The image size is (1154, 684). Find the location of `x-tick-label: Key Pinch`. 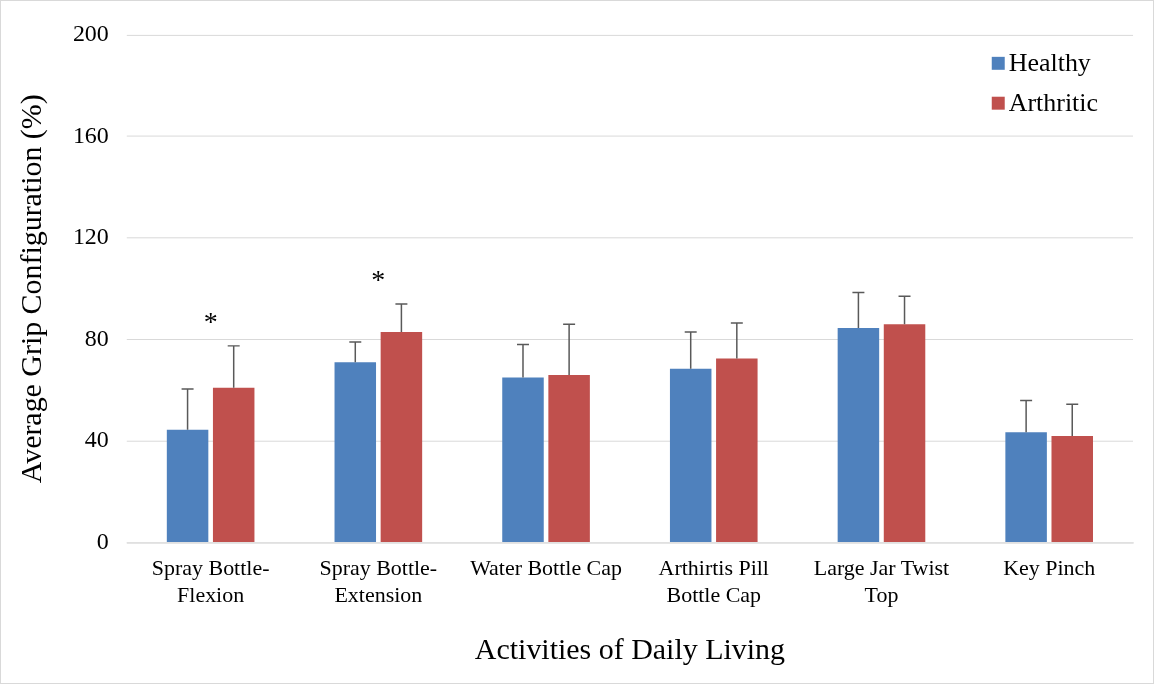

x-tick-label: Key Pinch is located at coordinates (1049, 568).